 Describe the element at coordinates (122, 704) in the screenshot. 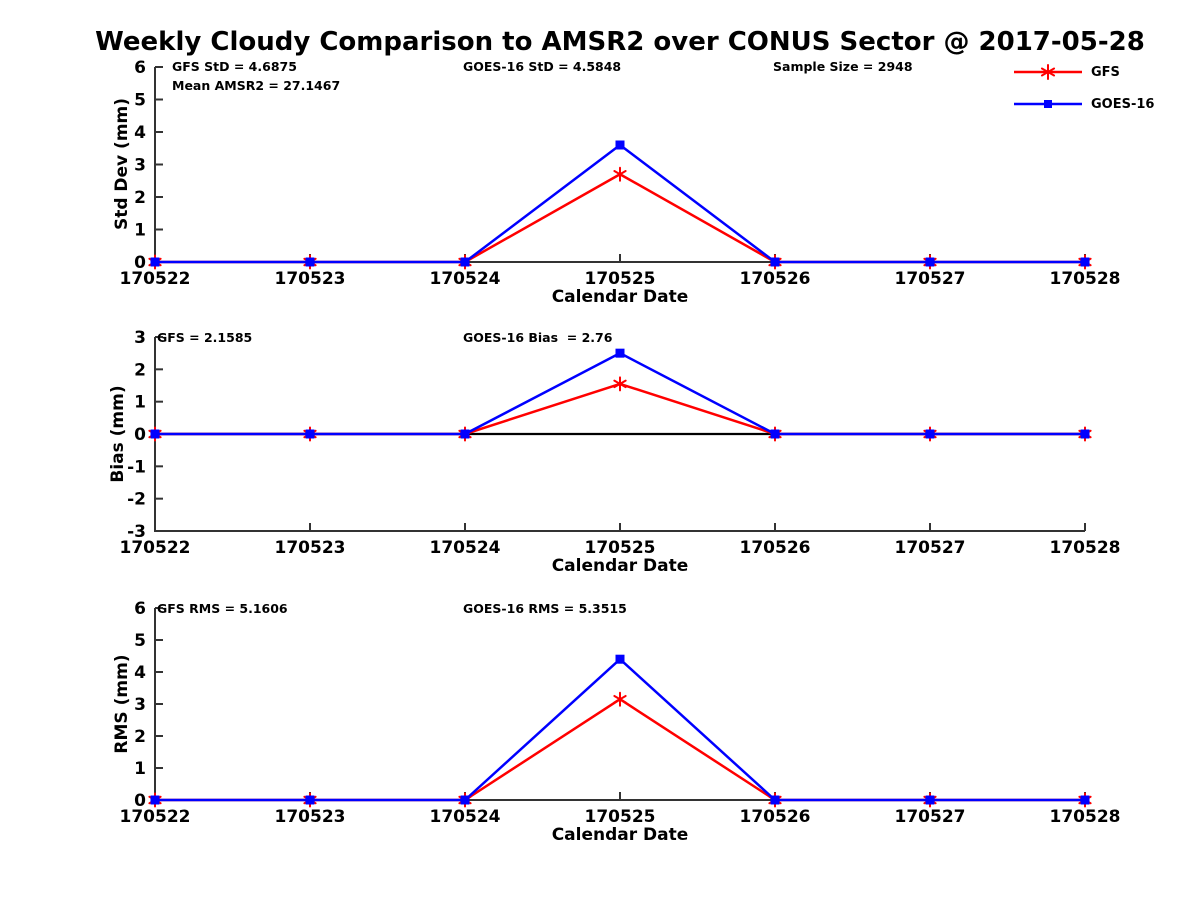

I see `y-axis-label-rms: RMS (mm)` at that location.